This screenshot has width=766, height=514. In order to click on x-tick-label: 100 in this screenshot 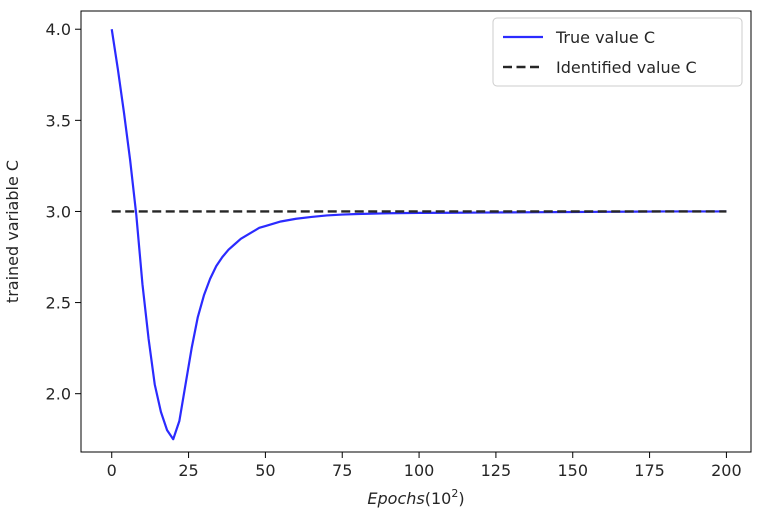, I will do `click(419, 470)`.